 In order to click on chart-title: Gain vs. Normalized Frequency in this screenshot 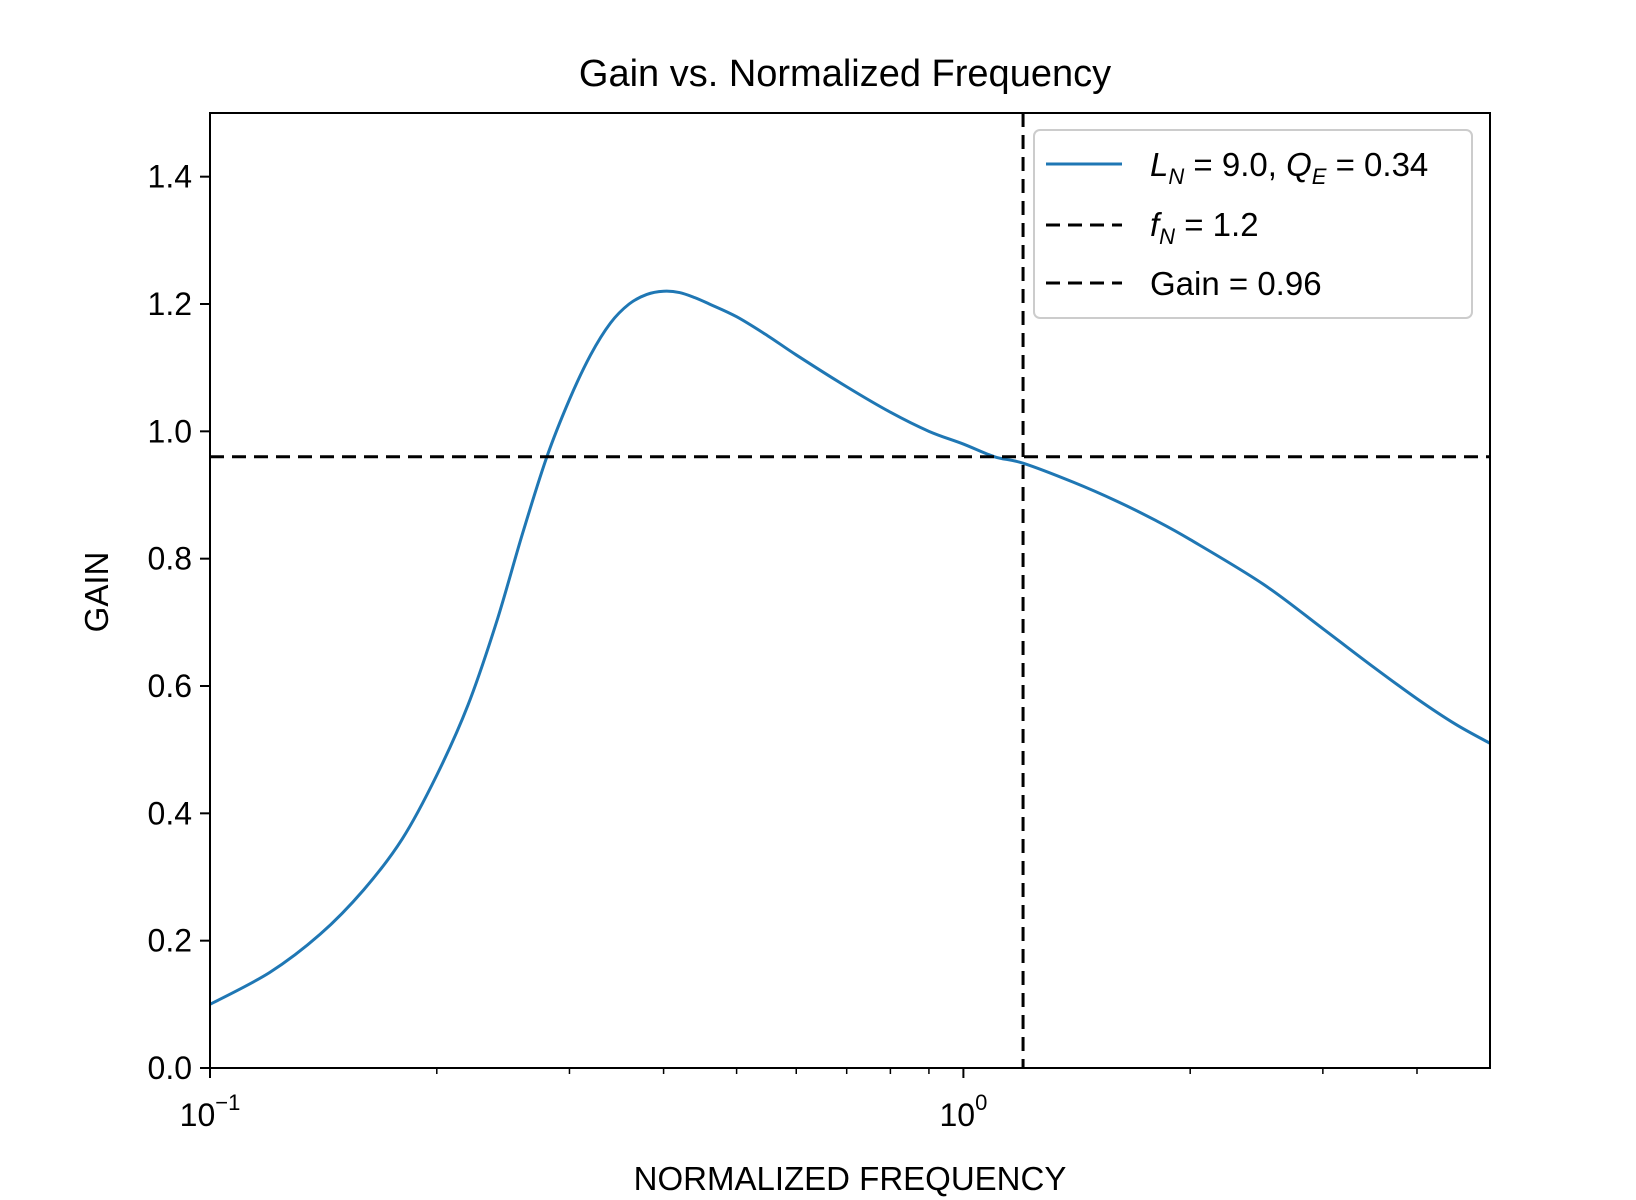, I will do `click(845, 74)`.